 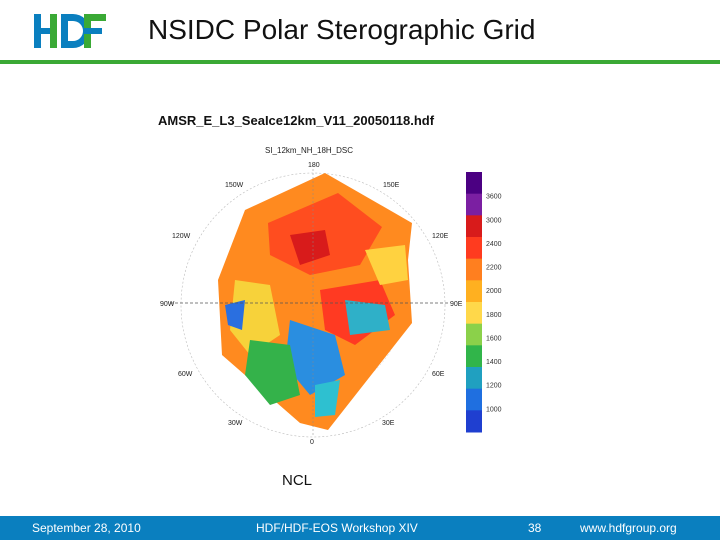 What do you see at coordinates (494, 268) in the screenshot?
I see `colorbar-tick-label: 2200` at bounding box center [494, 268].